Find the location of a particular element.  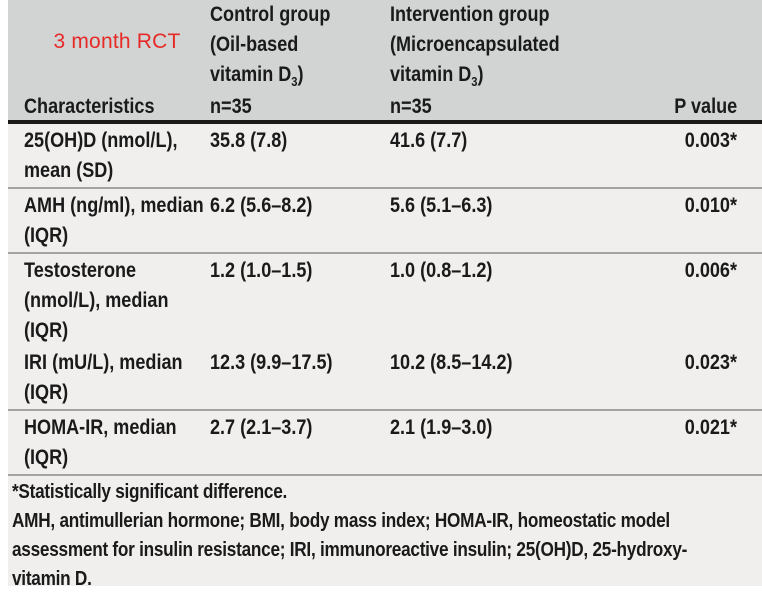

characteristics-header: Characteristics is located at coordinates (89, 106).